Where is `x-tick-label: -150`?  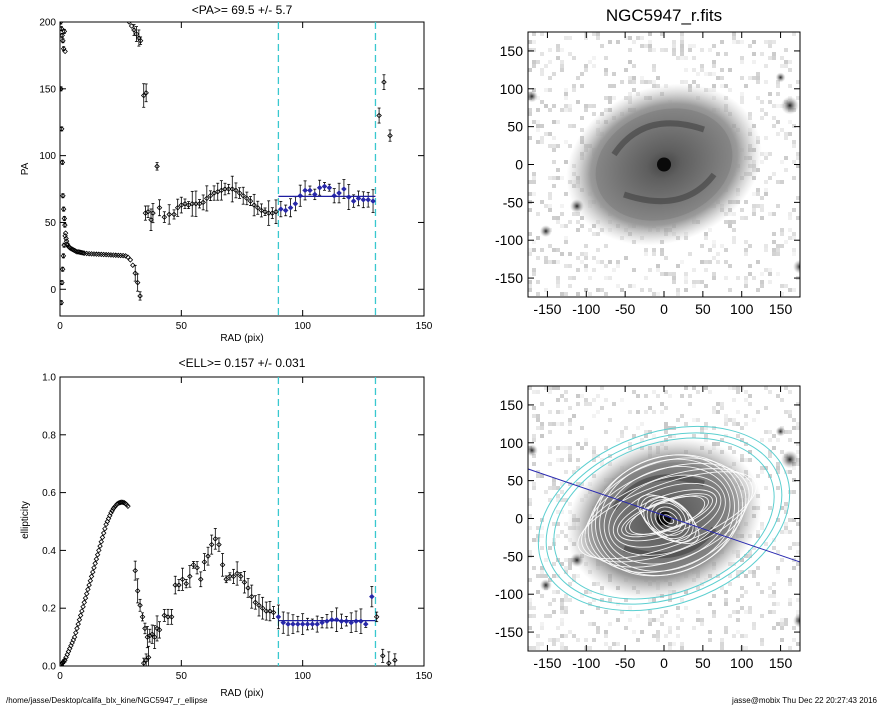 x-tick-label: -150 is located at coordinates (547, 663).